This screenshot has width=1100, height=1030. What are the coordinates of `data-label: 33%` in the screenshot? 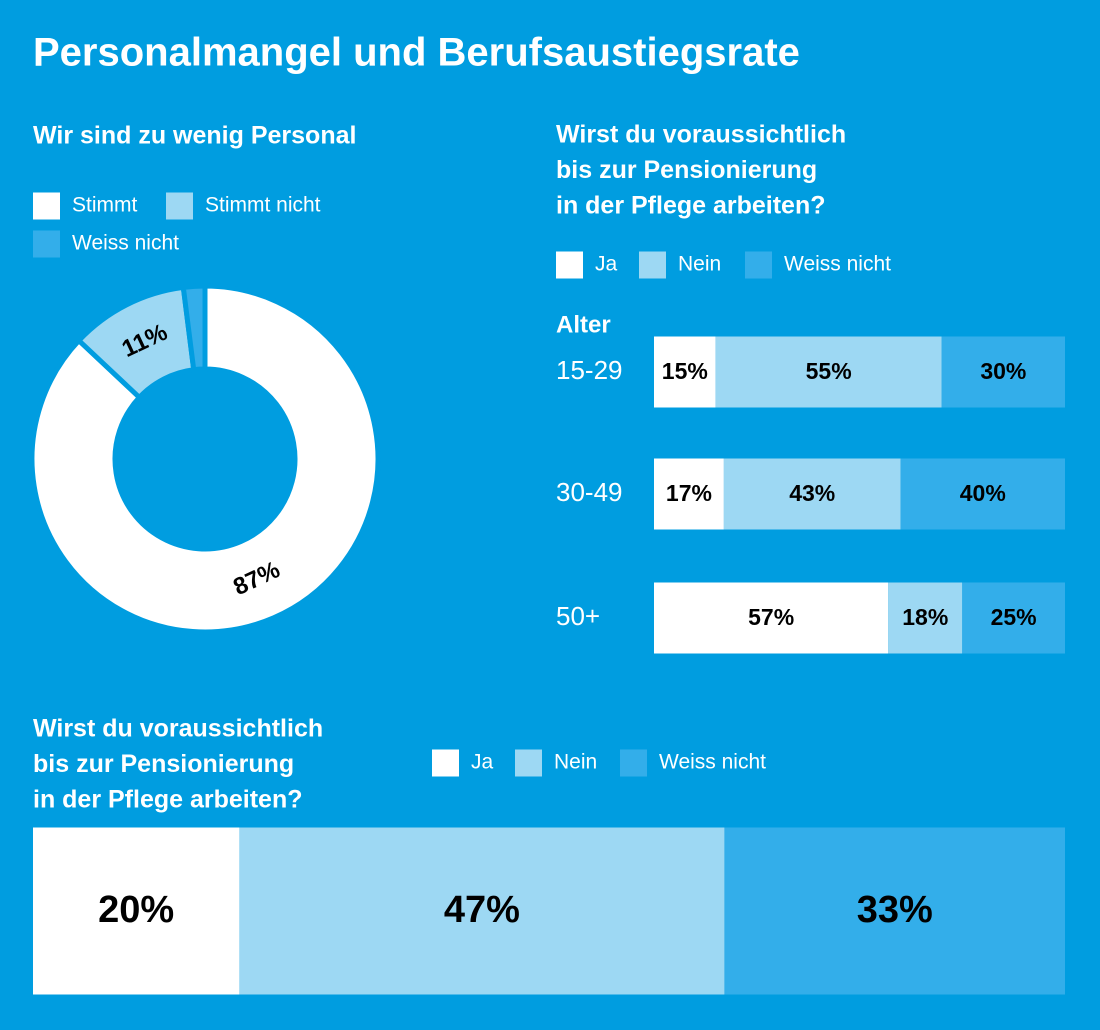 It's located at (895, 910).